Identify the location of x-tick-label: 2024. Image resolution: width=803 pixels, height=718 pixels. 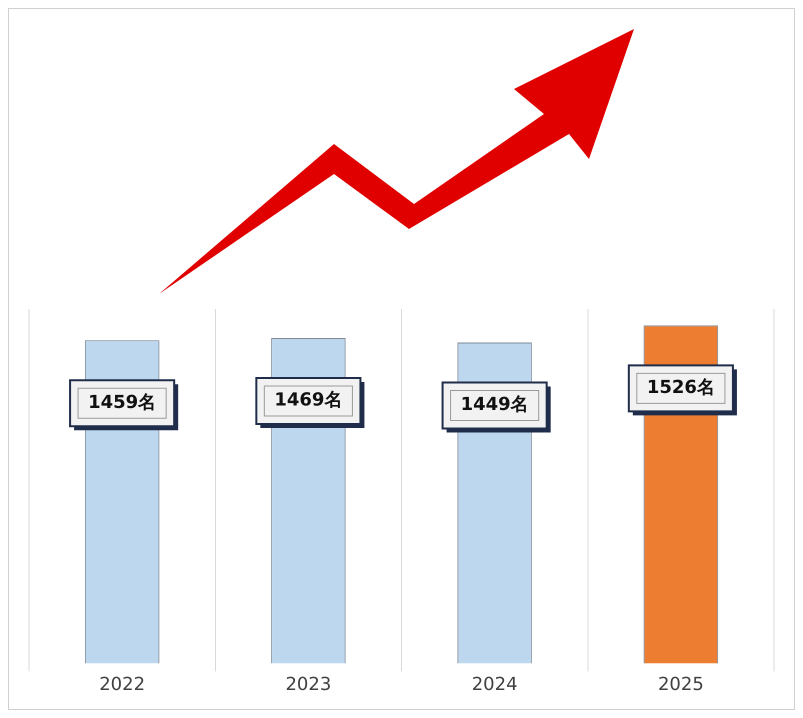
(495, 684).